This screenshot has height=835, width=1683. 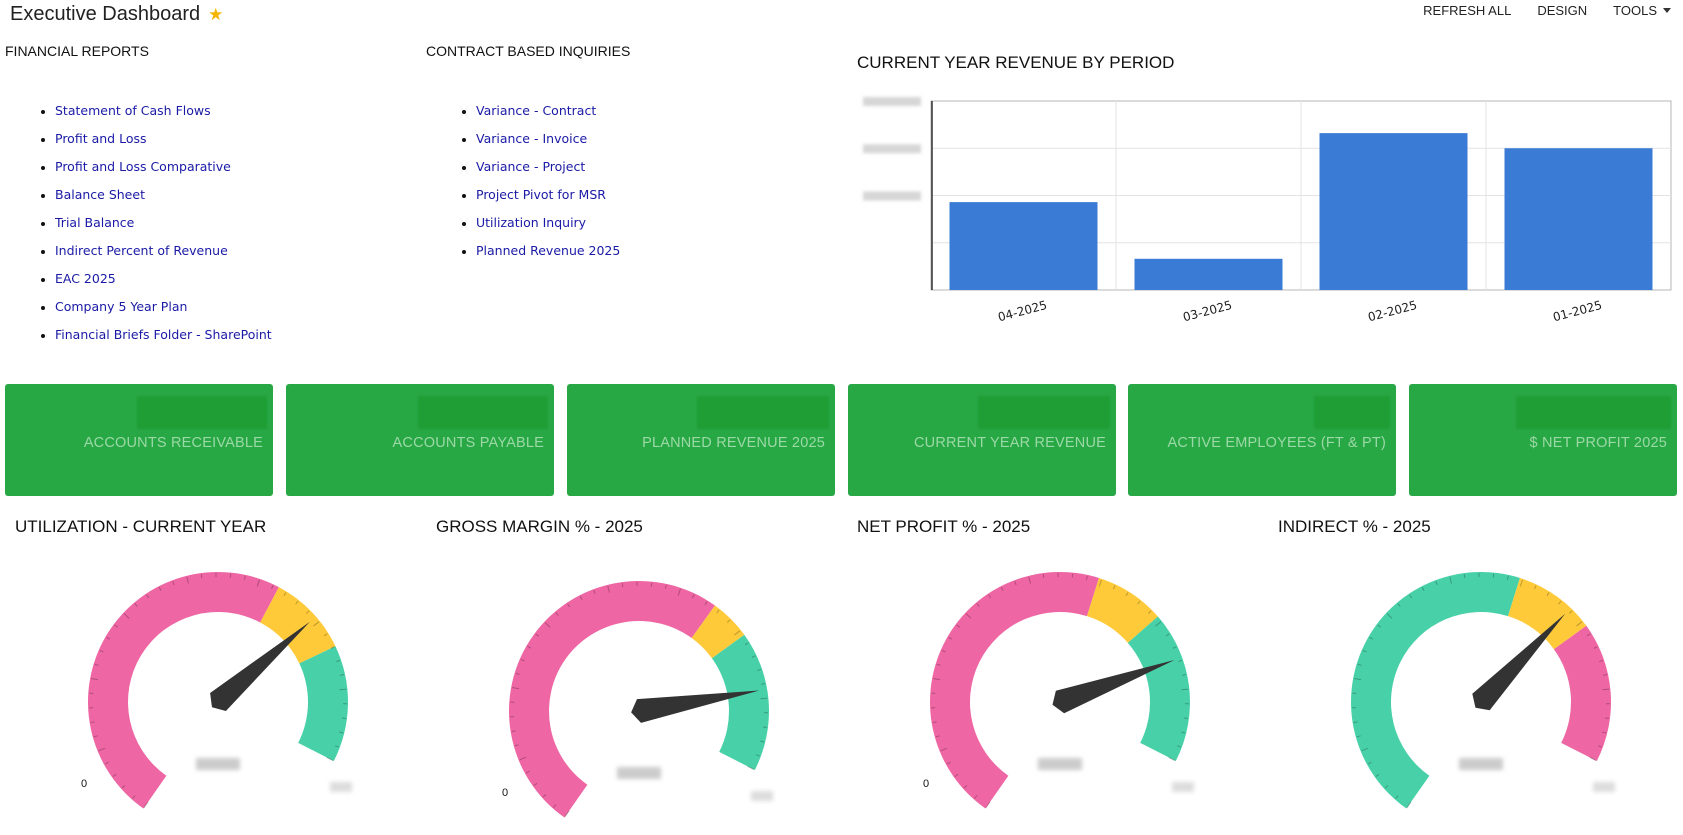 What do you see at coordinates (944, 526) in the screenshot?
I see `gauge-title: NET PROFIT % - 2025` at bounding box center [944, 526].